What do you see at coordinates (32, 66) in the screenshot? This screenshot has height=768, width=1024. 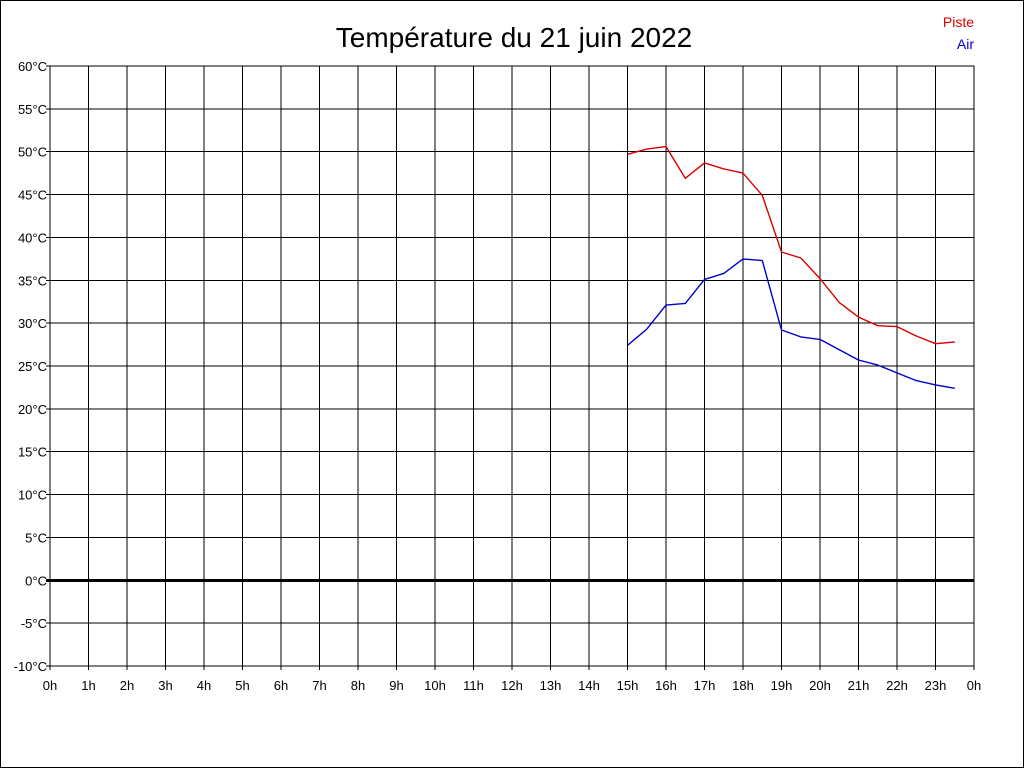 I see `y-tick-label: 60°C` at bounding box center [32, 66].